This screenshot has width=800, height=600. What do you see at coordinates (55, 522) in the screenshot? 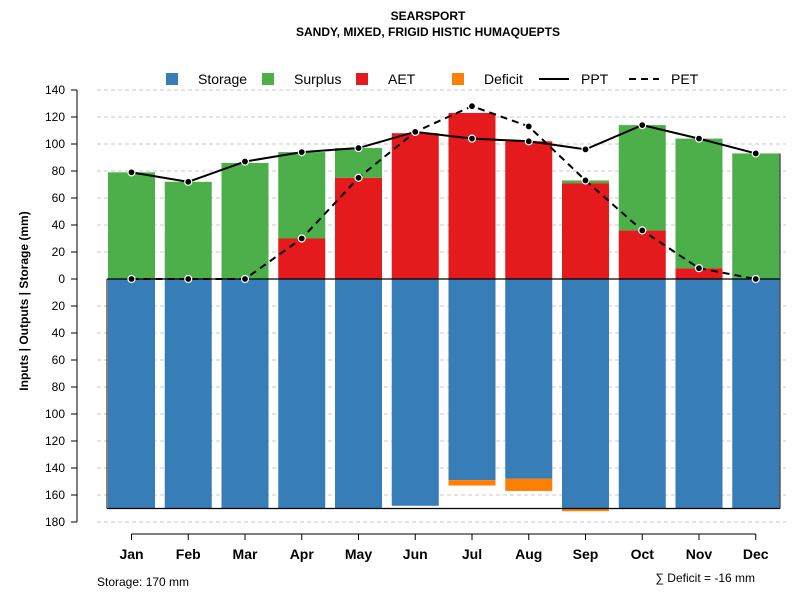
I see `y-tick-label: 180` at bounding box center [55, 522].